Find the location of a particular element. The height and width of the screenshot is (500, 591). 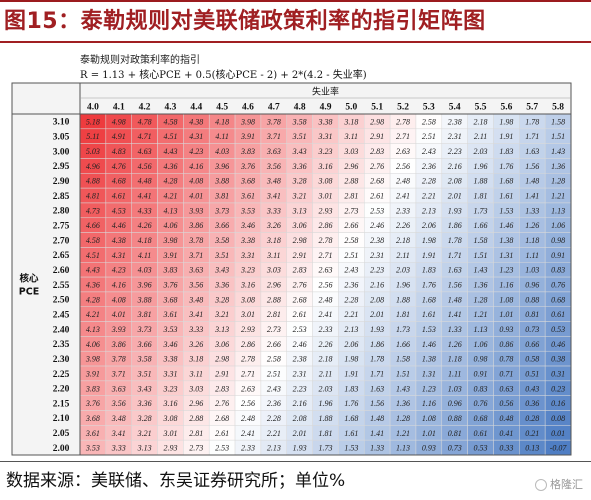

cell-value-label: 1.43 is located at coordinates (558, 151).